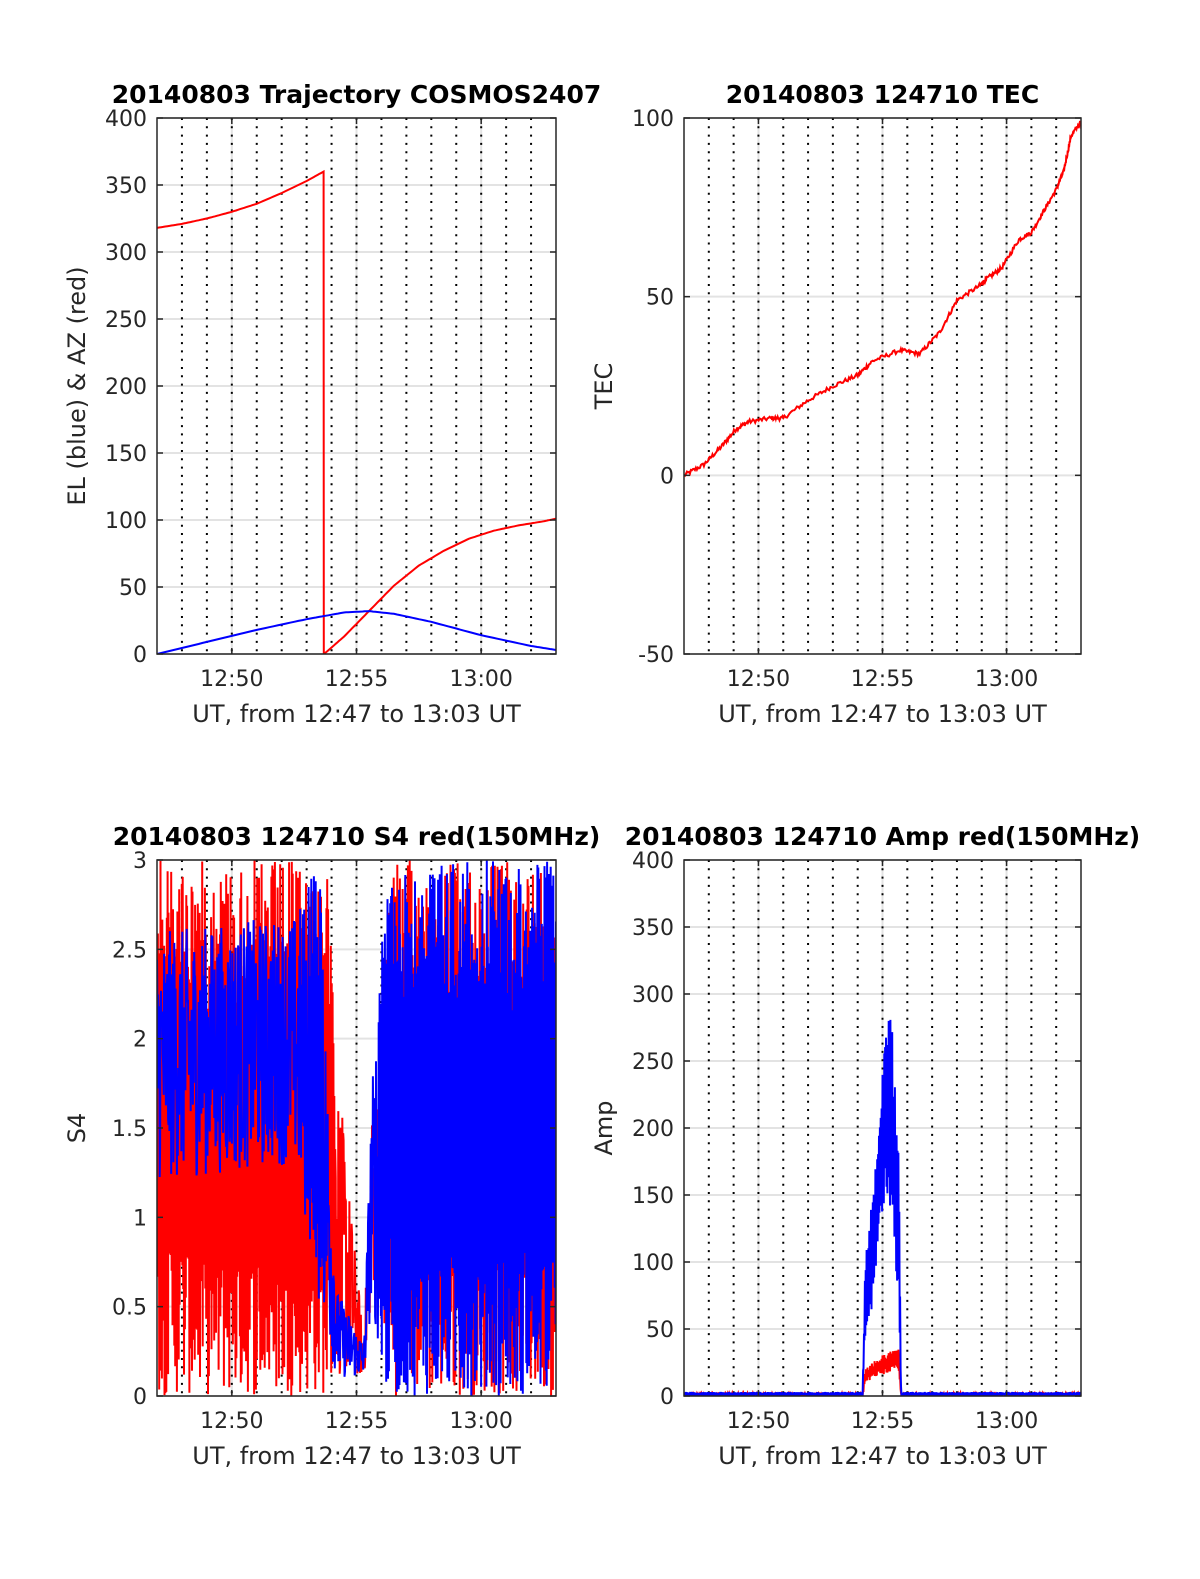 This screenshot has width=1200, height=1579. Describe the element at coordinates (357, 94) in the screenshot. I see `chart-title: 20140803 Trajectory COSMOS2407` at that location.